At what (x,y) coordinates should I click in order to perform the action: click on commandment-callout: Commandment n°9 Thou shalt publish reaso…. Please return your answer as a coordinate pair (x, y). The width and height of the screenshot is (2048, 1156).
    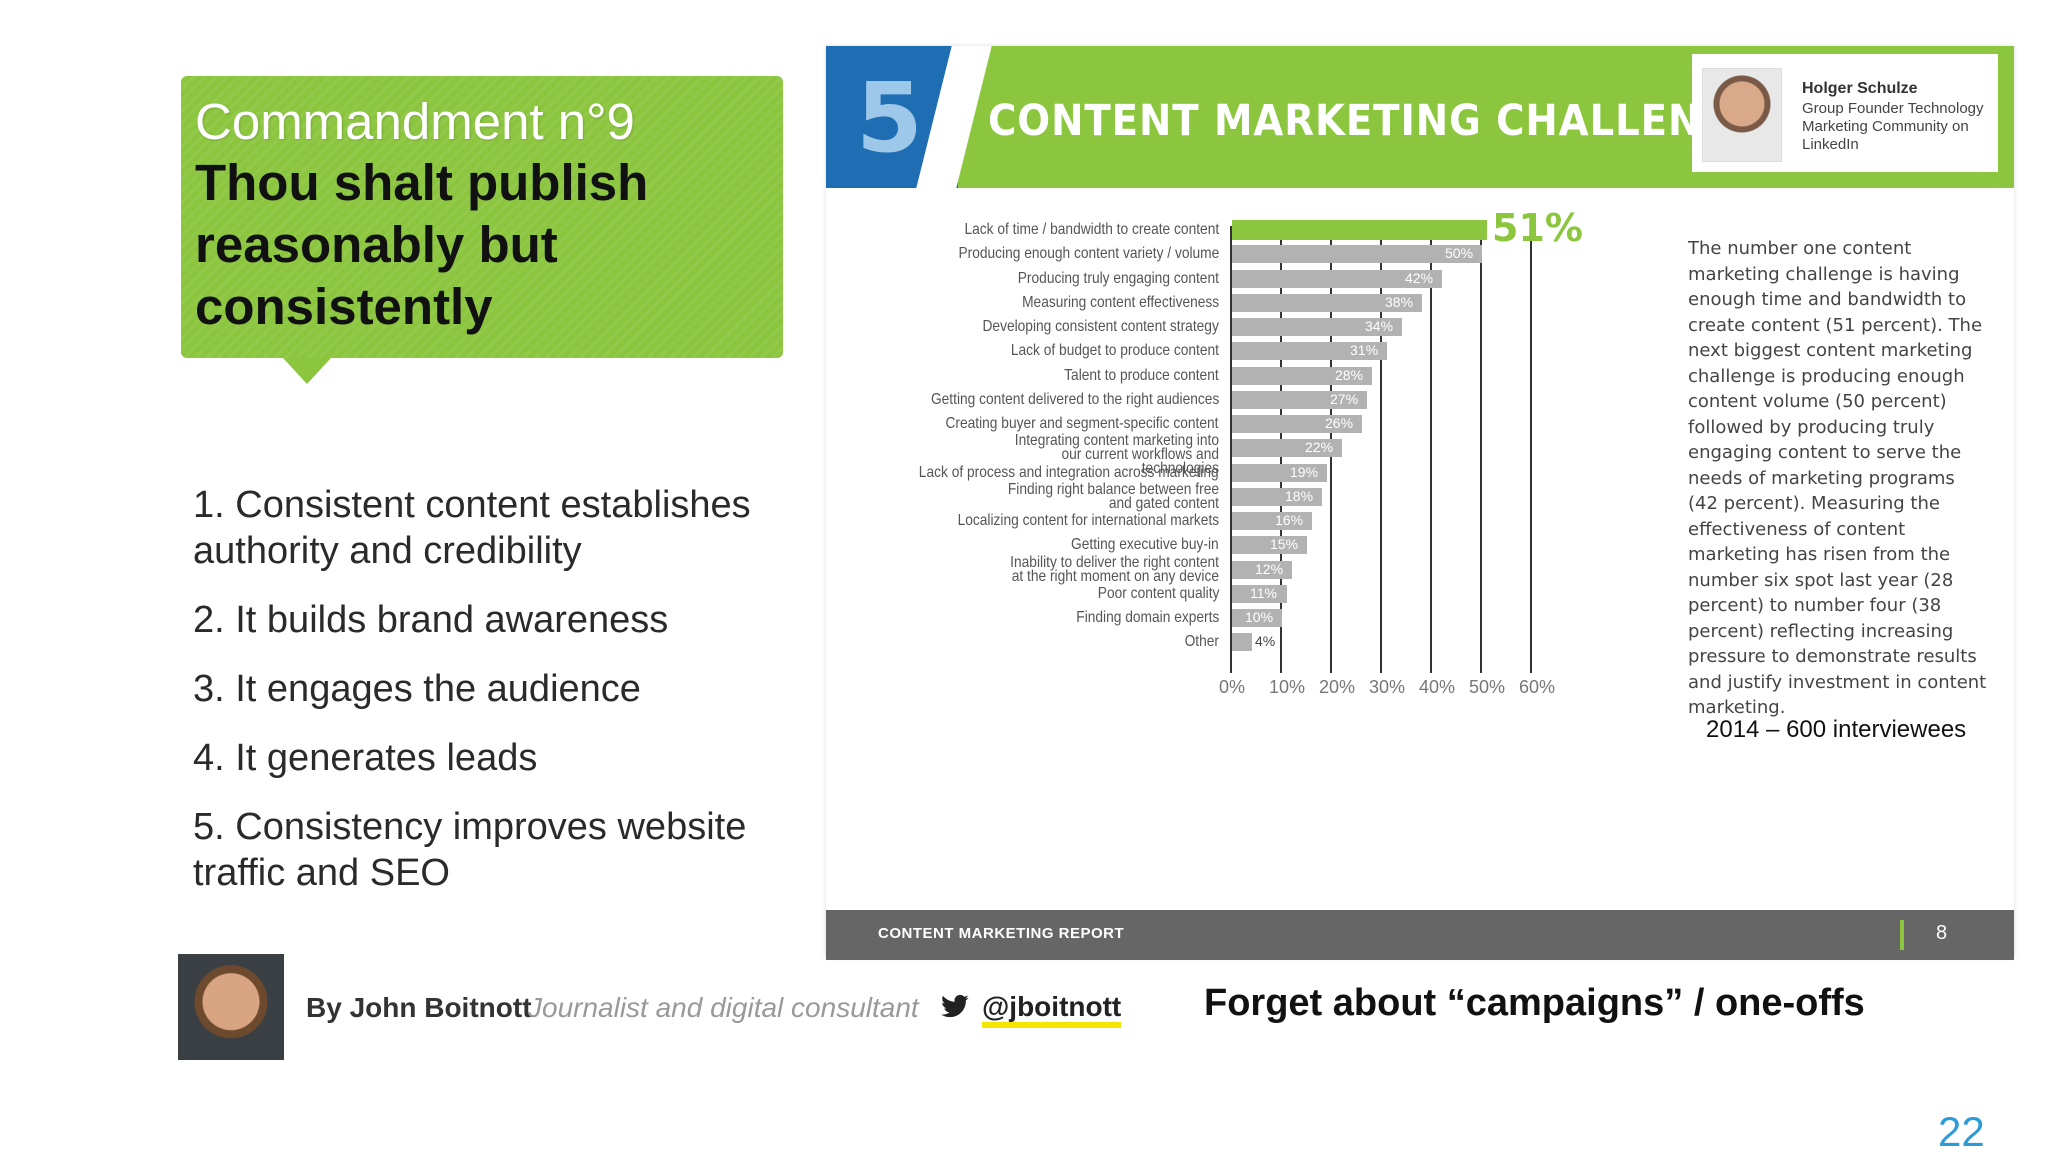
    Looking at the image, I should click on (482, 230).